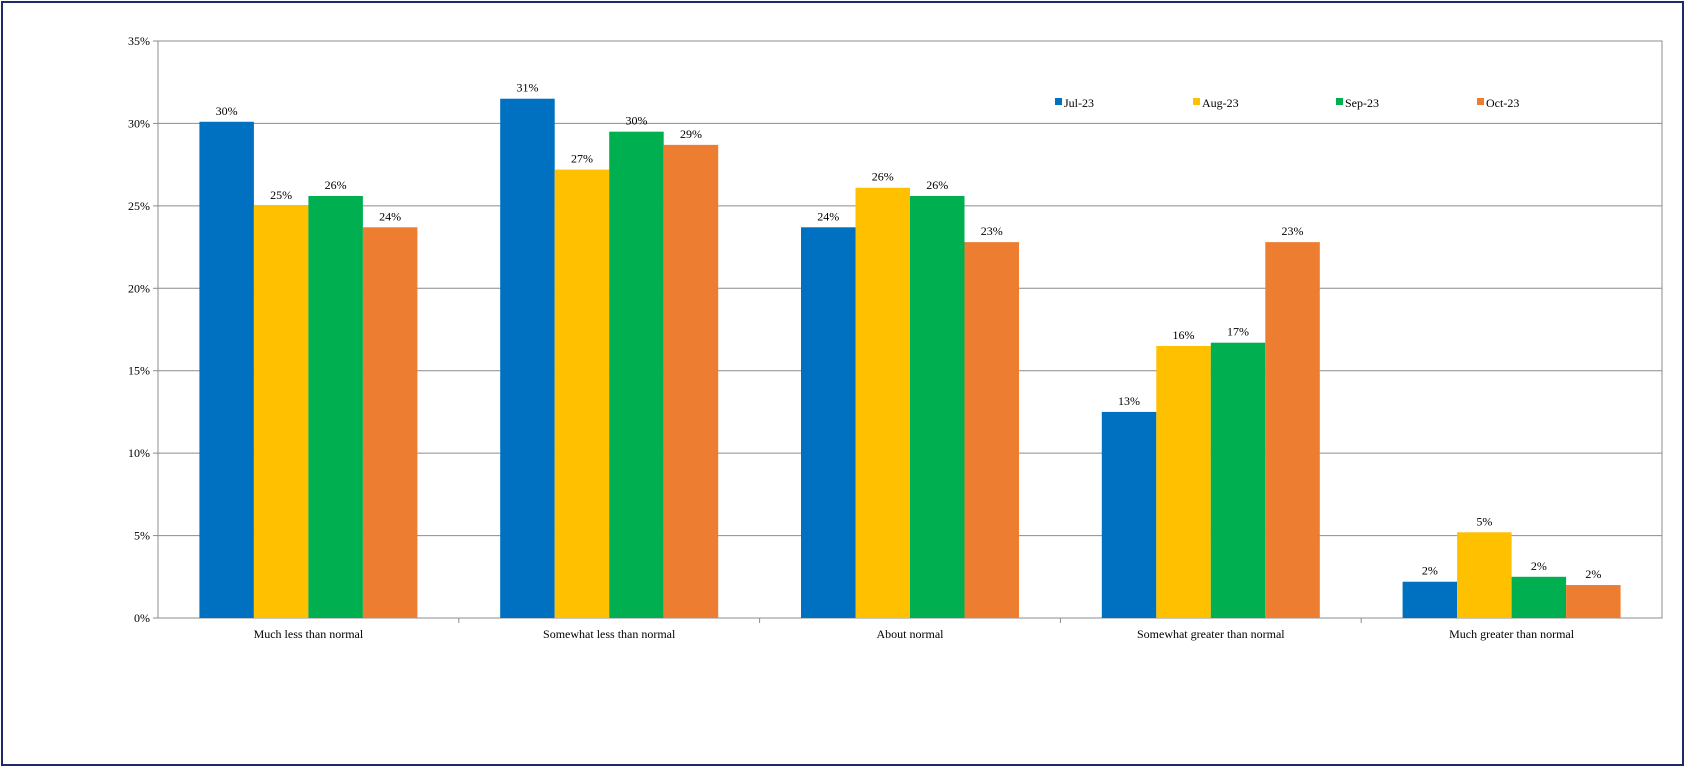 The height and width of the screenshot is (767, 1685). What do you see at coordinates (582, 159) in the screenshot?
I see `data-label: 27%` at bounding box center [582, 159].